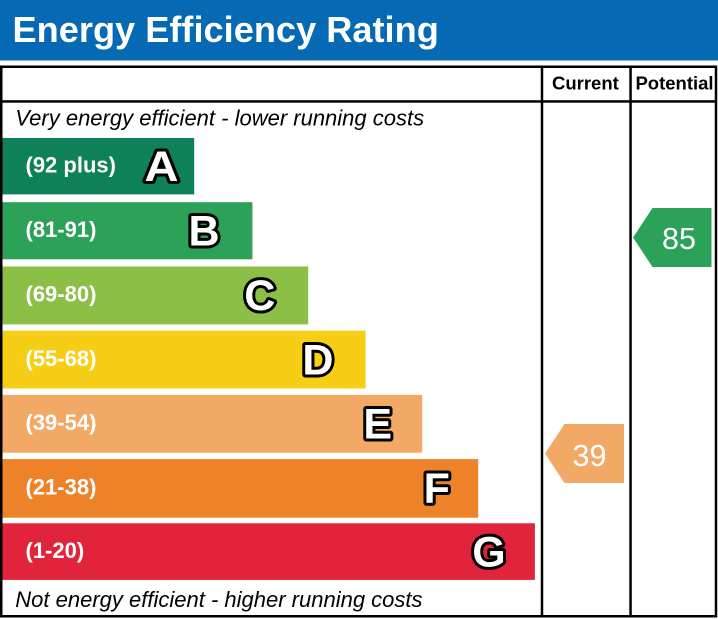 This screenshot has width=718, height=619. What do you see at coordinates (61, 358) in the screenshot?
I see `svg-text: (55-68)` at bounding box center [61, 358].